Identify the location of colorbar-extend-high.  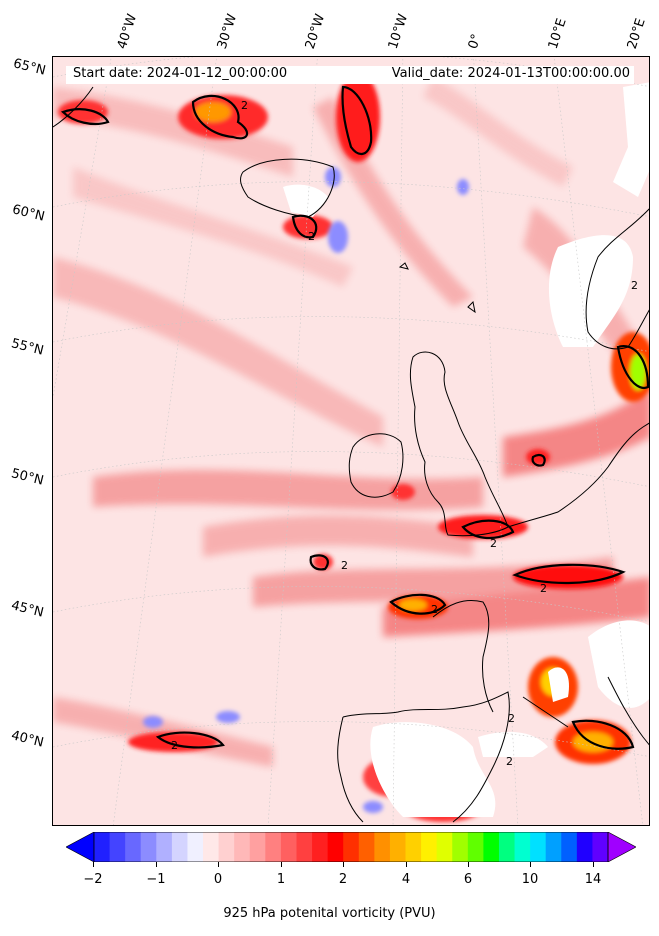
(621, 847).